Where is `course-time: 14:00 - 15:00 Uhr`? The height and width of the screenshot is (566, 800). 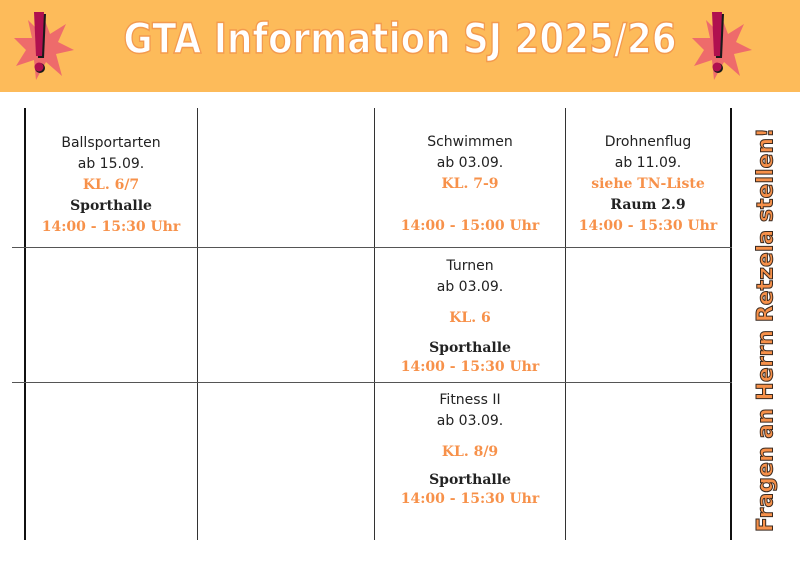 course-time: 14:00 - 15:00 Uhr is located at coordinates (470, 226).